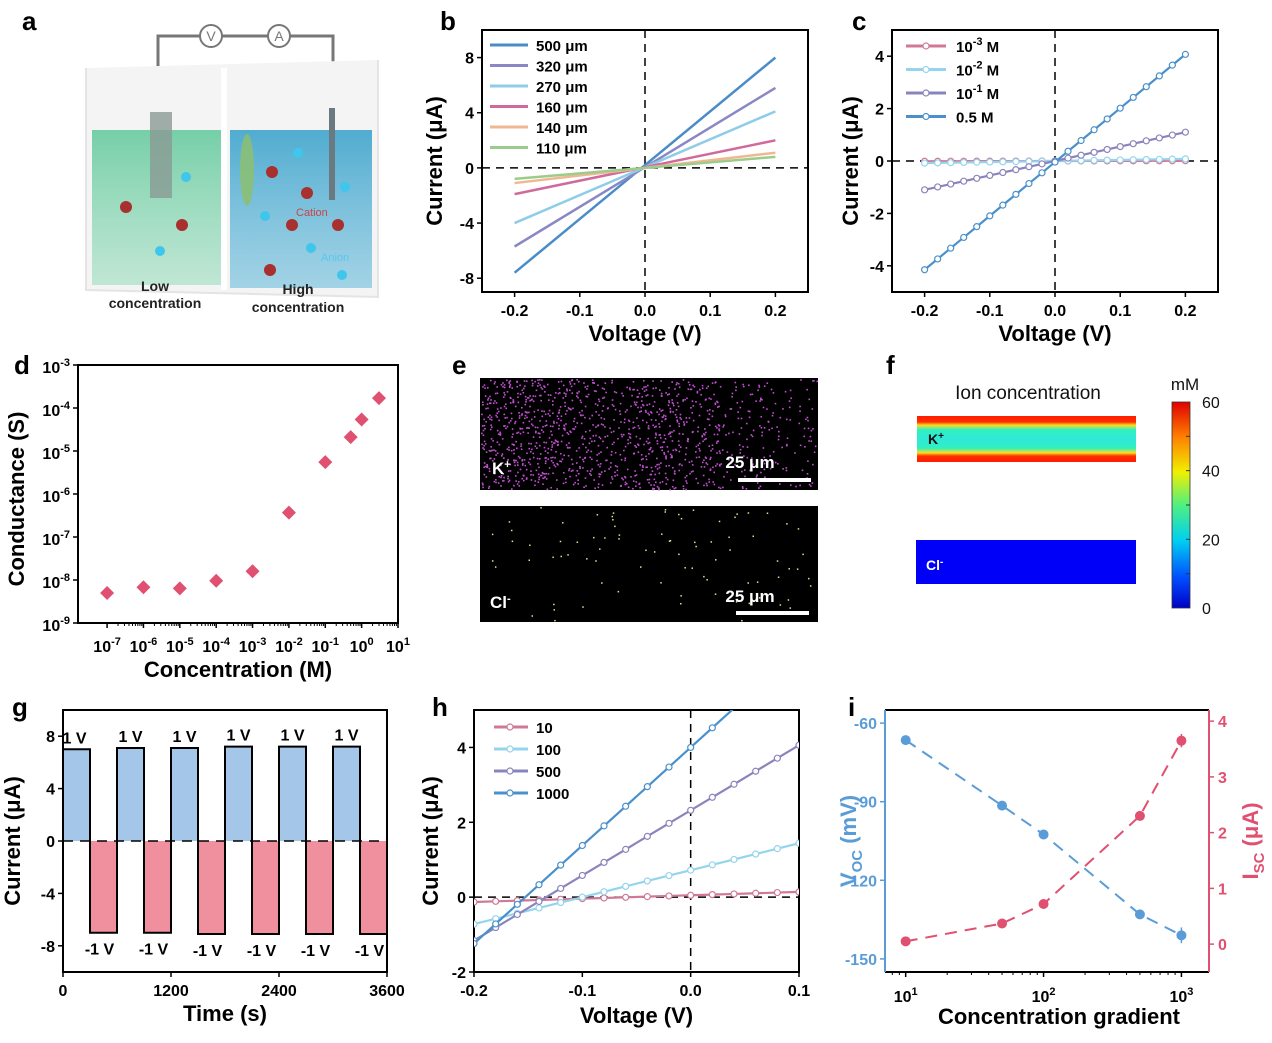 This screenshot has width=1272, height=1043. Describe the element at coordinates (926, 93) in the screenshot. I see `legend-marker` at that location.